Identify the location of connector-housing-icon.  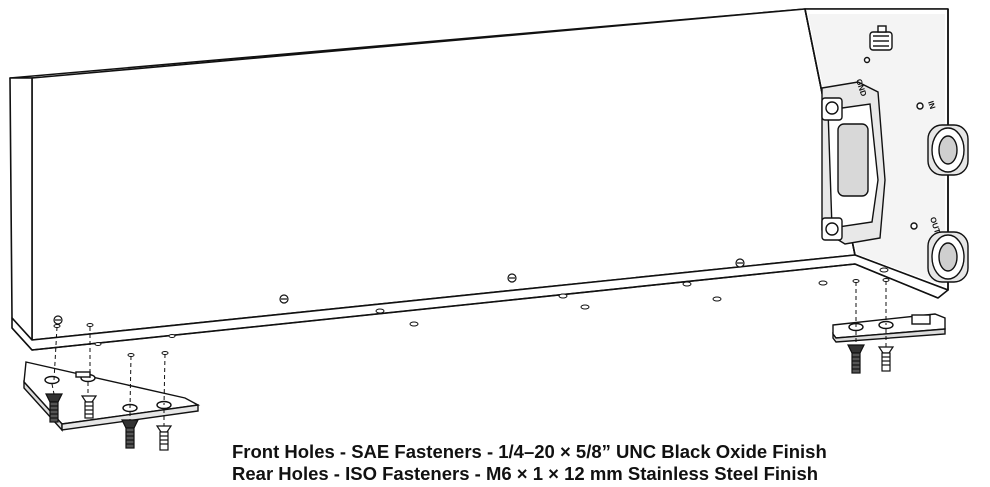
(853, 163).